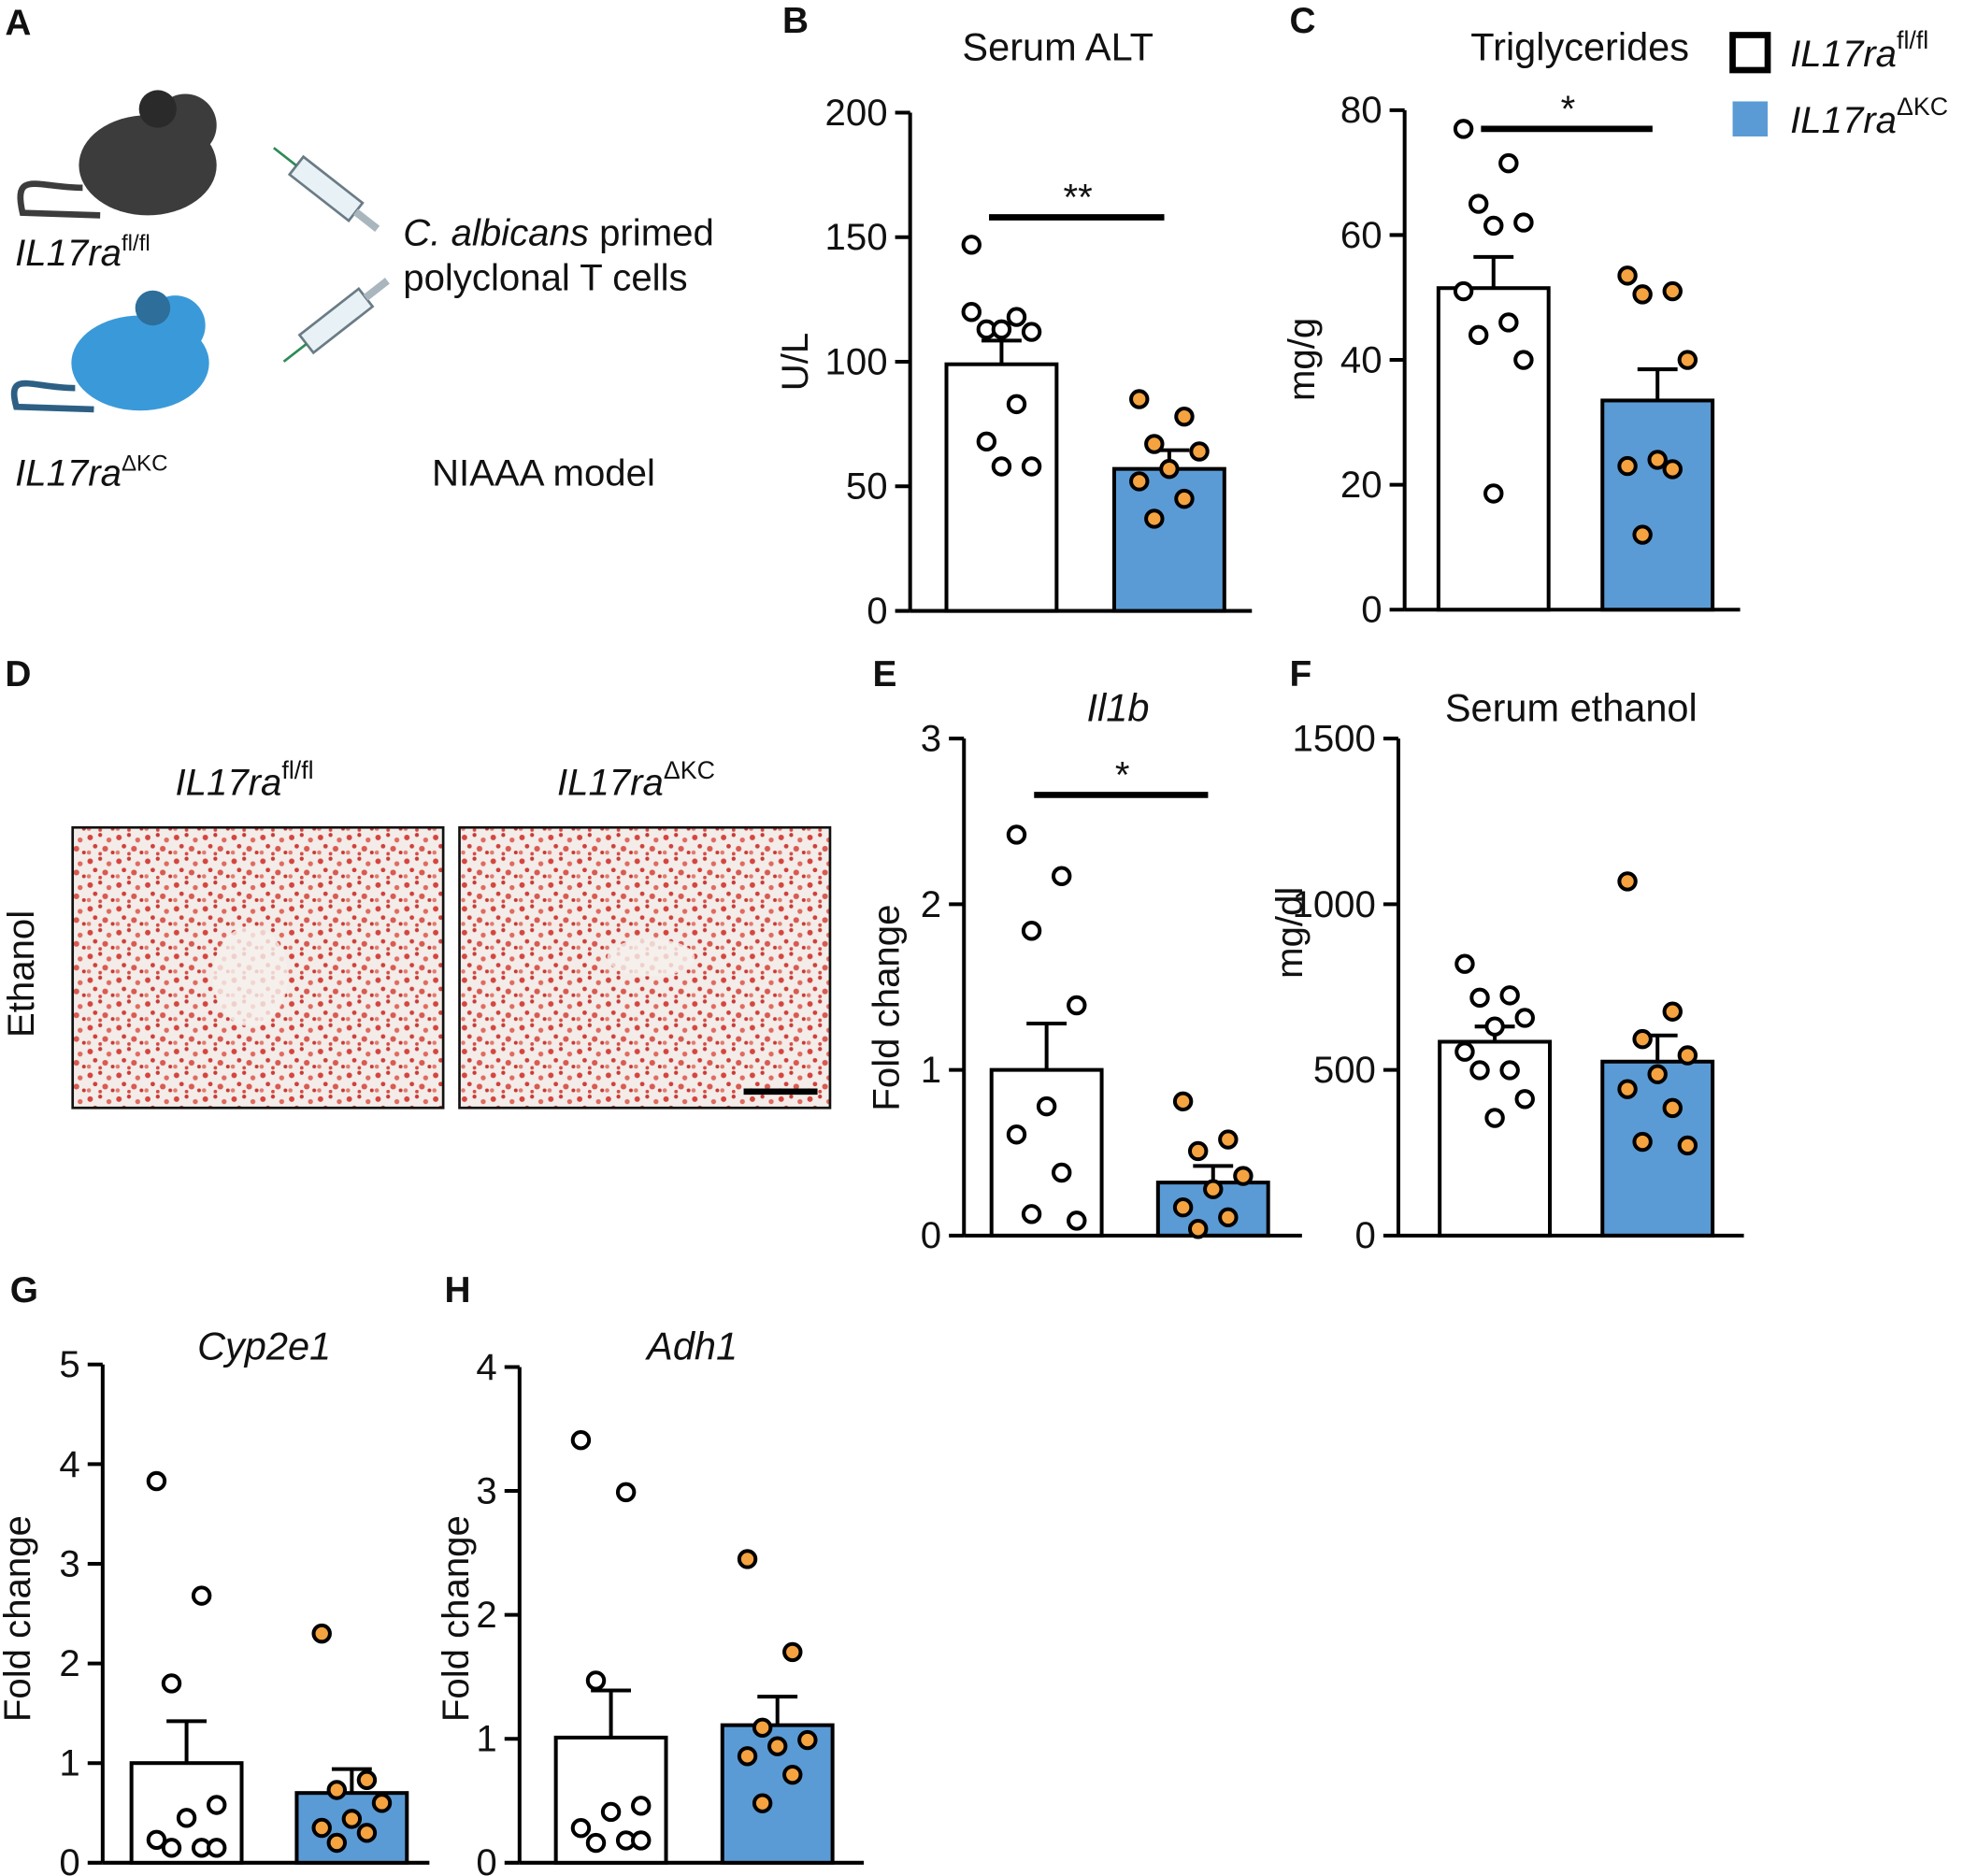 Image resolution: width=1963 pixels, height=1876 pixels. What do you see at coordinates (69, 1464) in the screenshot?
I see `y-tick-label: 4` at bounding box center [69, 1464].